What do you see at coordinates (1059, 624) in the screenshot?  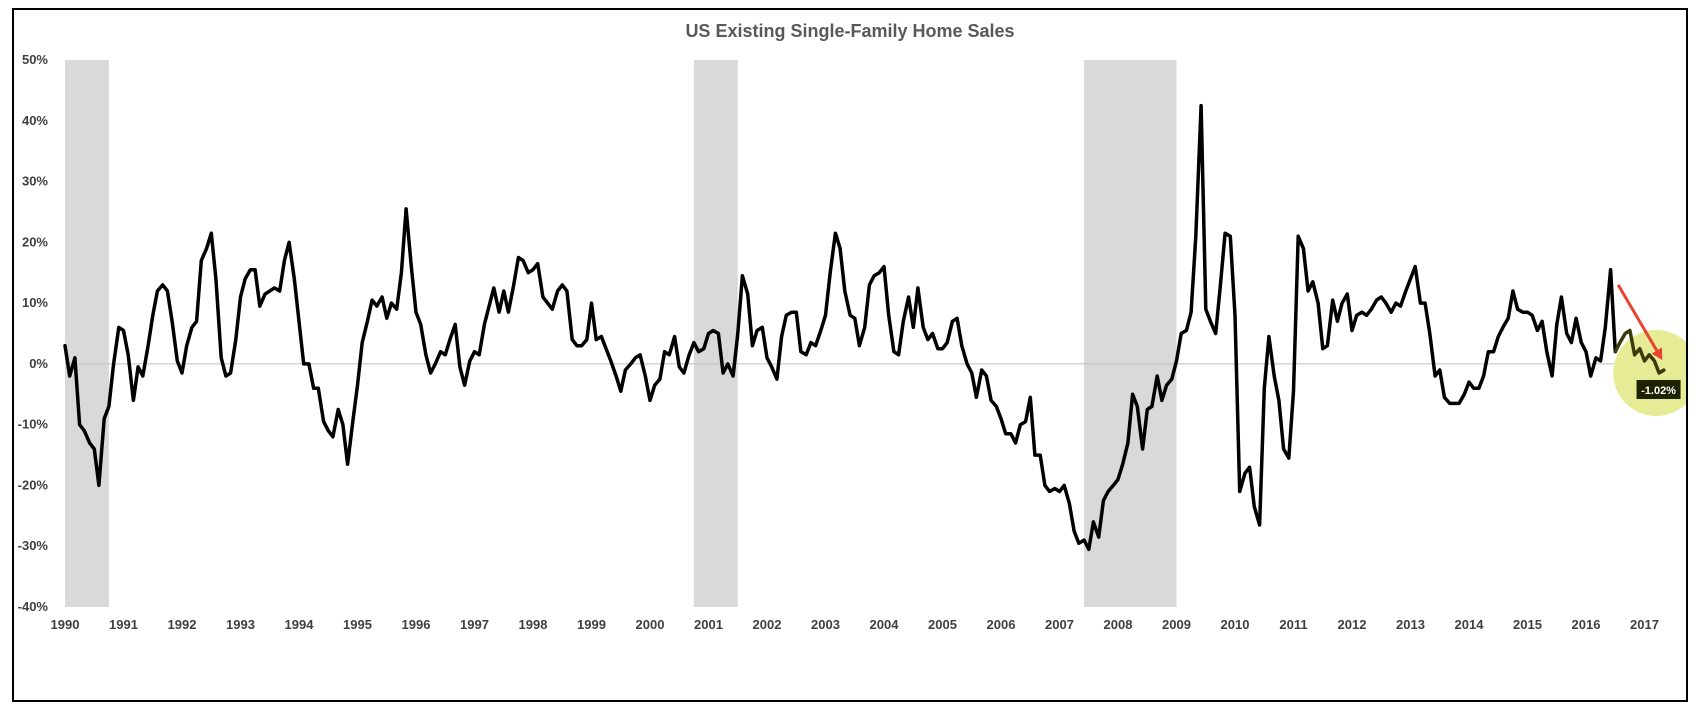 I see `x-tick-label: 2007` at bounding box center [1059, 624].